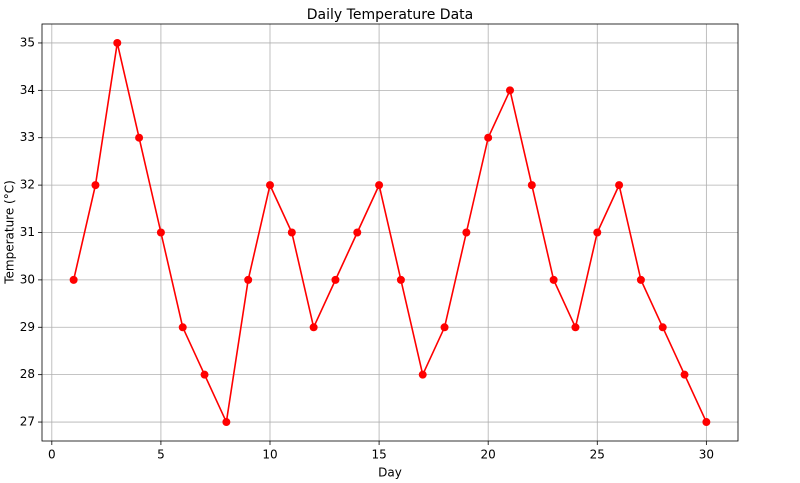  Describe the element at coordinates (27, 327) in the screenshot. I see `y-tick-label: 29` at that location.